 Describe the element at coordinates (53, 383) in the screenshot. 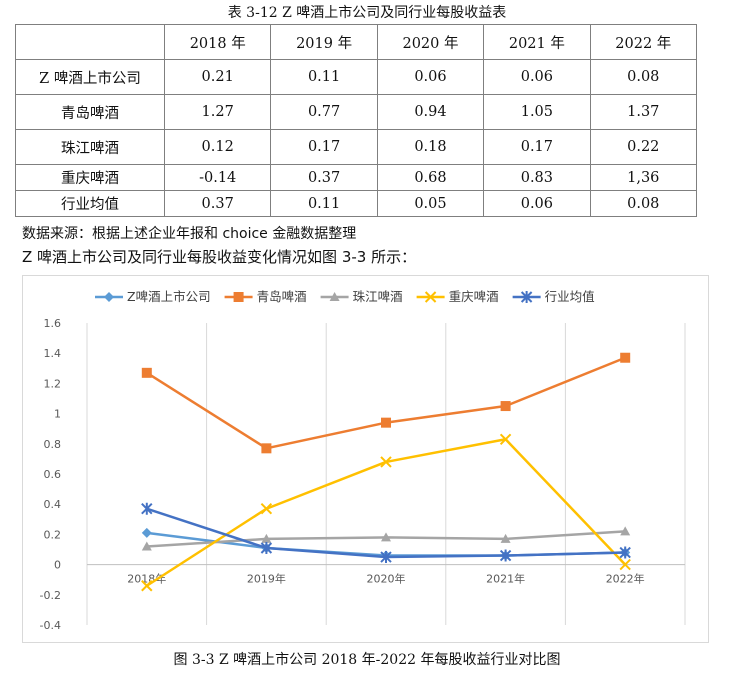

I see `y-tick-label: 1.2` at that location.